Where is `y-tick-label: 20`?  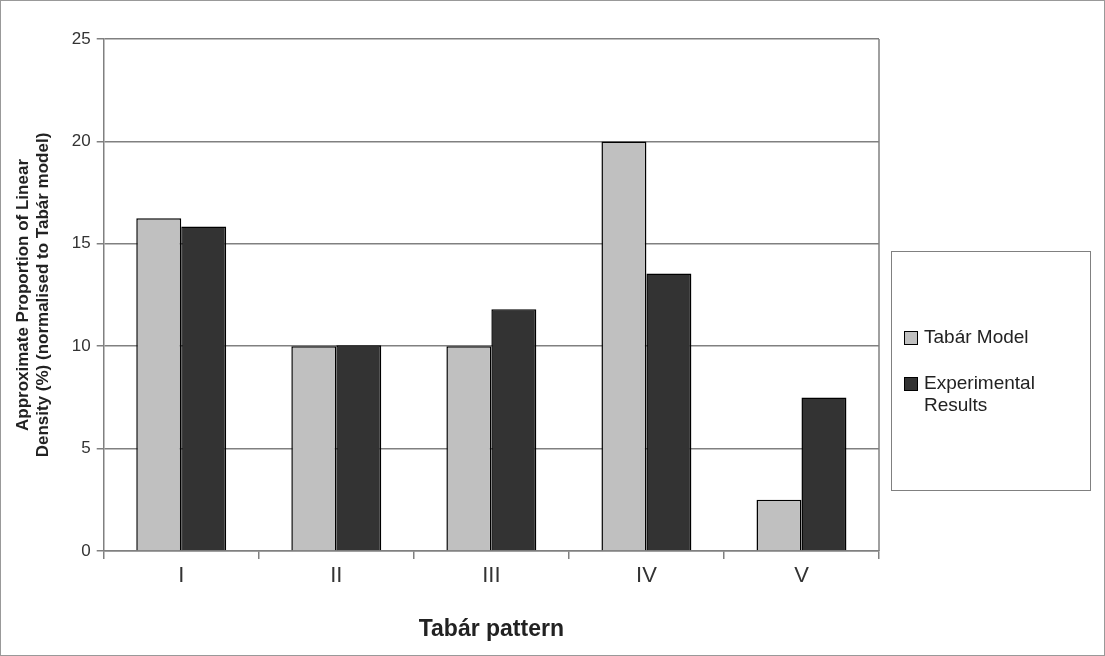
y-tick-label: 20 is located at coordinates (81, 141).